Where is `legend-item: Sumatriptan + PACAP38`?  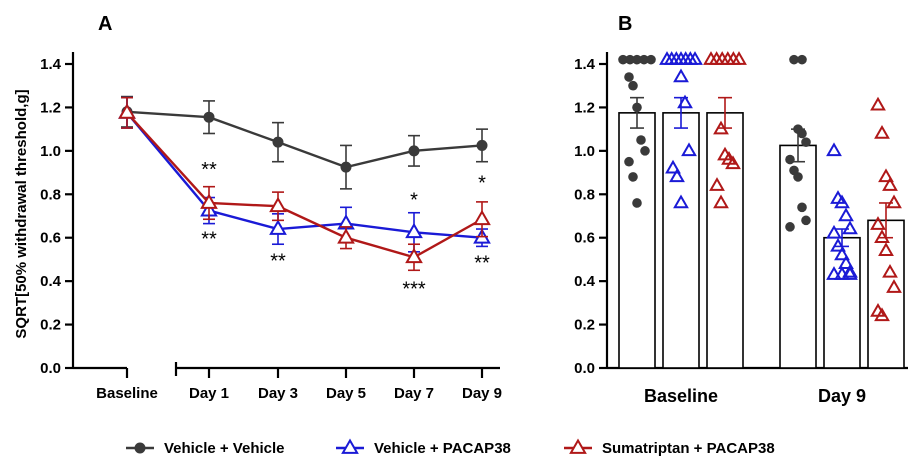
legend-item: Sumatriptan + PACAP38 is located at coordinates (669, 447).